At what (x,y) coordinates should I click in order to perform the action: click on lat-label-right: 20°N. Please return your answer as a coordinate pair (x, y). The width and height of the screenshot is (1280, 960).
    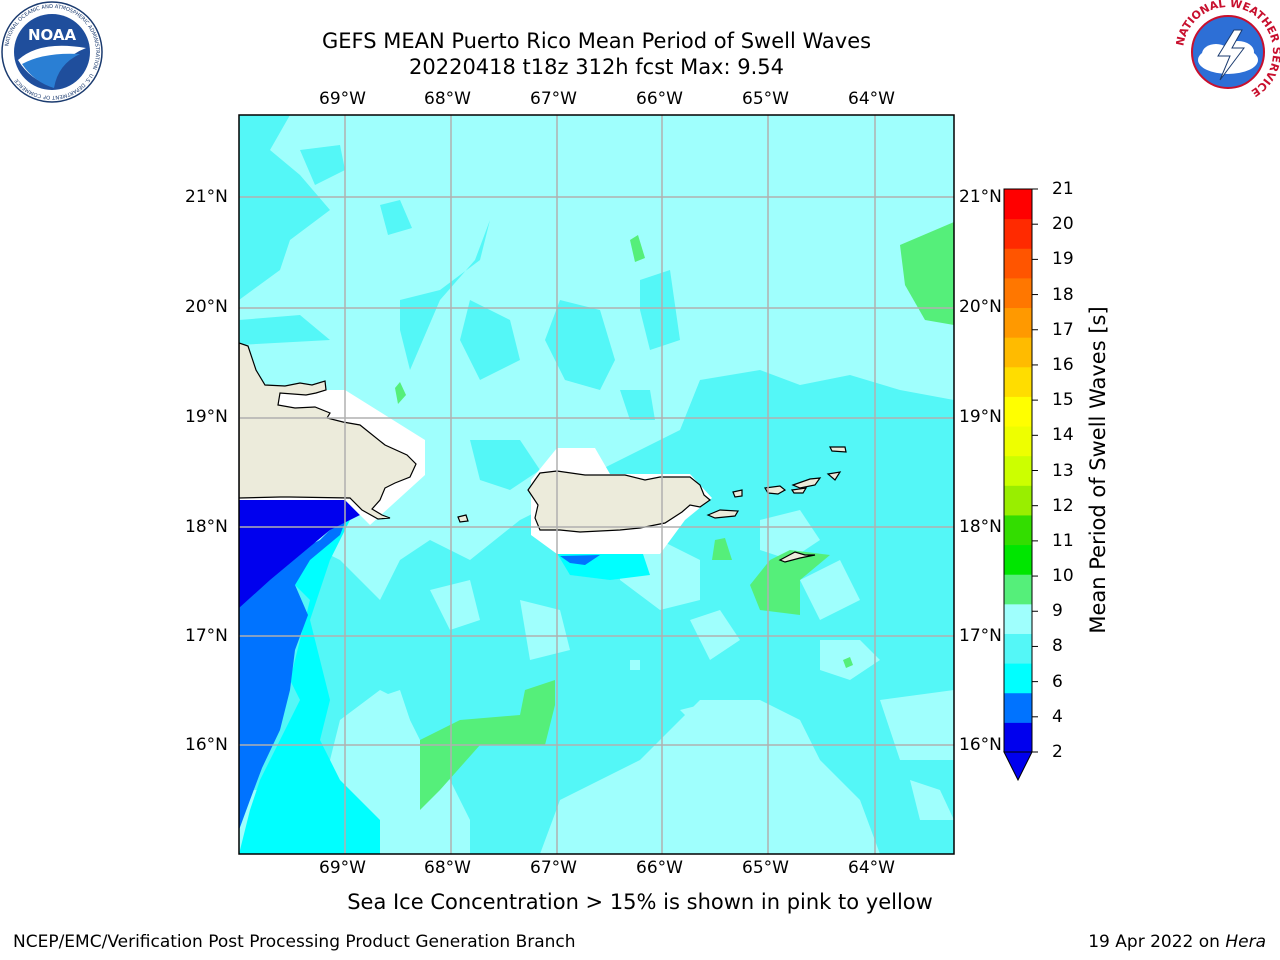
    Looking at the image, I should click on (980, 307).